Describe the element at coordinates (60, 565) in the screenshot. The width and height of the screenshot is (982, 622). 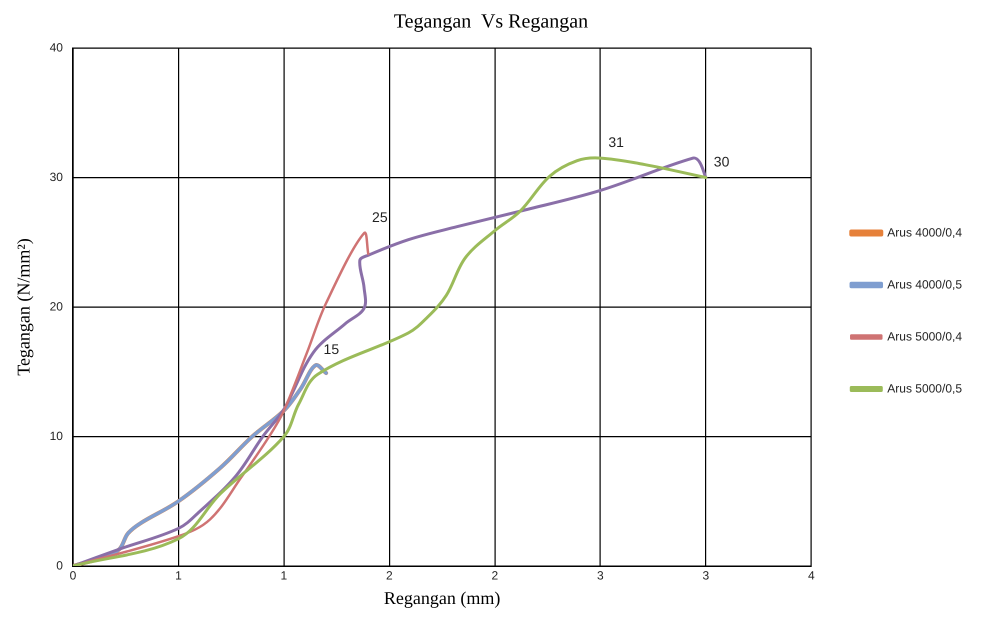
I see `y-tick-label: 0` at that location.